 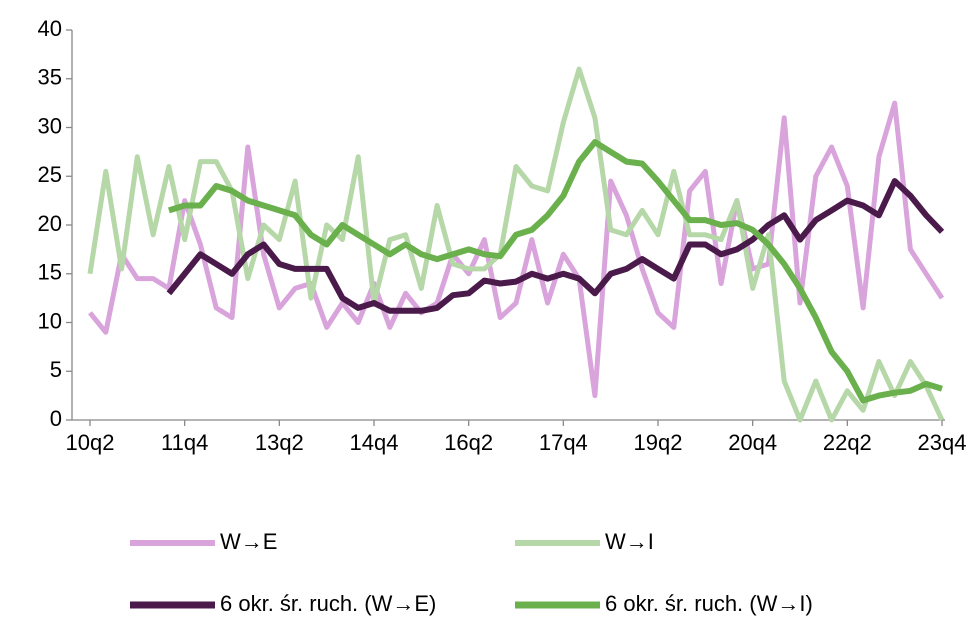 I want to click on x-tick-label: 17q4, so click(x=563, y=442).